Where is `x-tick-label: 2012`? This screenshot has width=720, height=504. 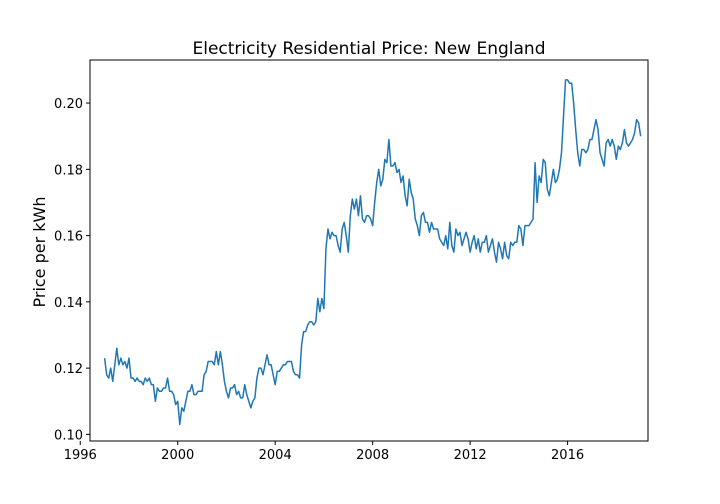 x-tick-label: 2012 is located at coordinates (470, 455).